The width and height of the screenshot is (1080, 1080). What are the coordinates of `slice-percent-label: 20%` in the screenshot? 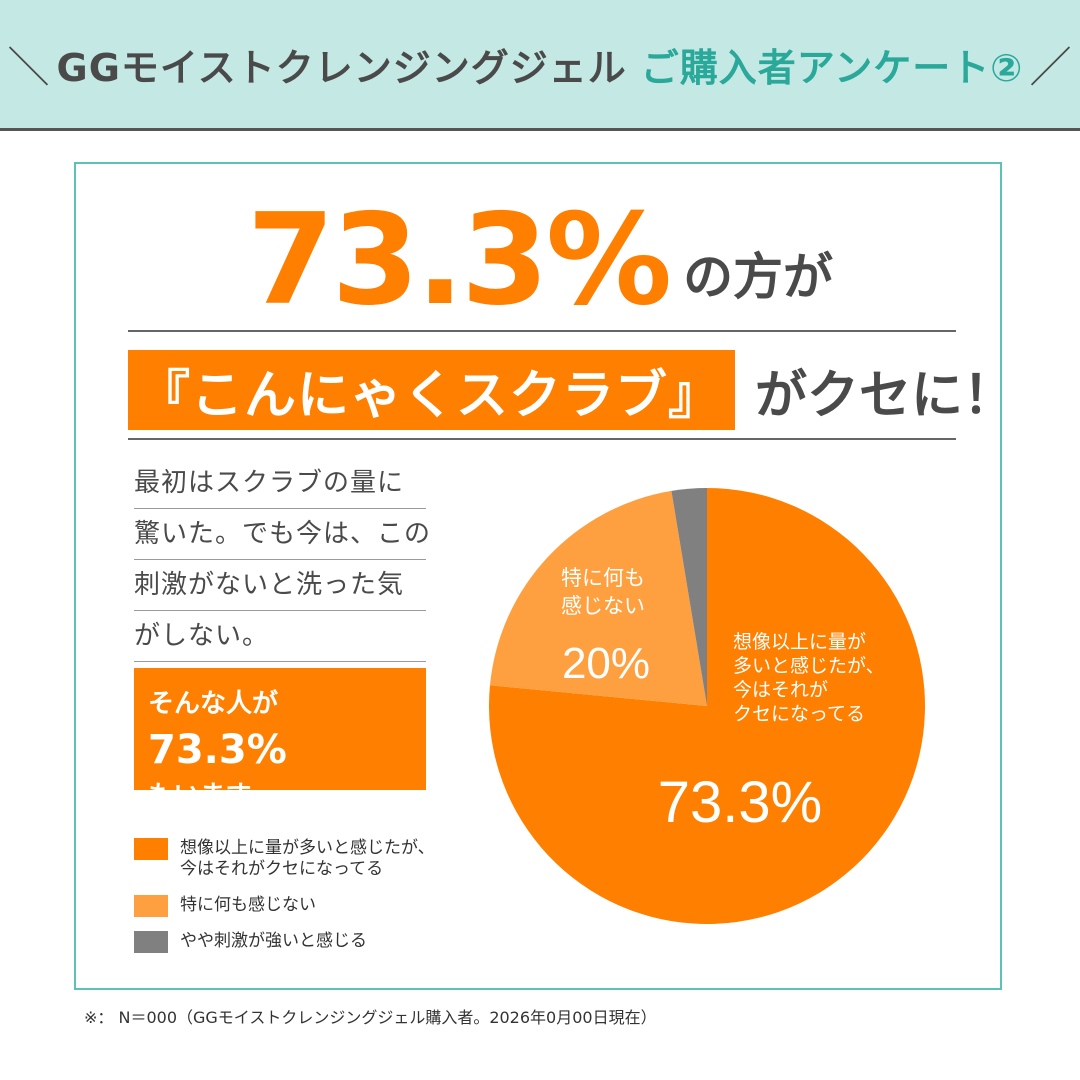 It's located at (606, 663).